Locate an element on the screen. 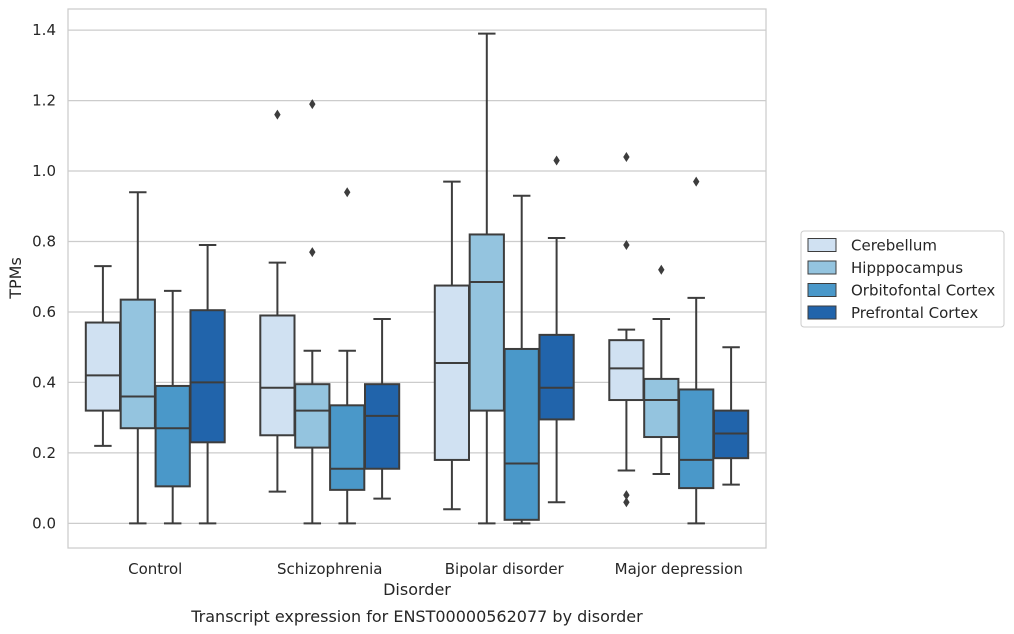 Image resolution: width=1014 pixels, height=634 pixels. x-tick-label: Control is located at coordinates (155, 569).